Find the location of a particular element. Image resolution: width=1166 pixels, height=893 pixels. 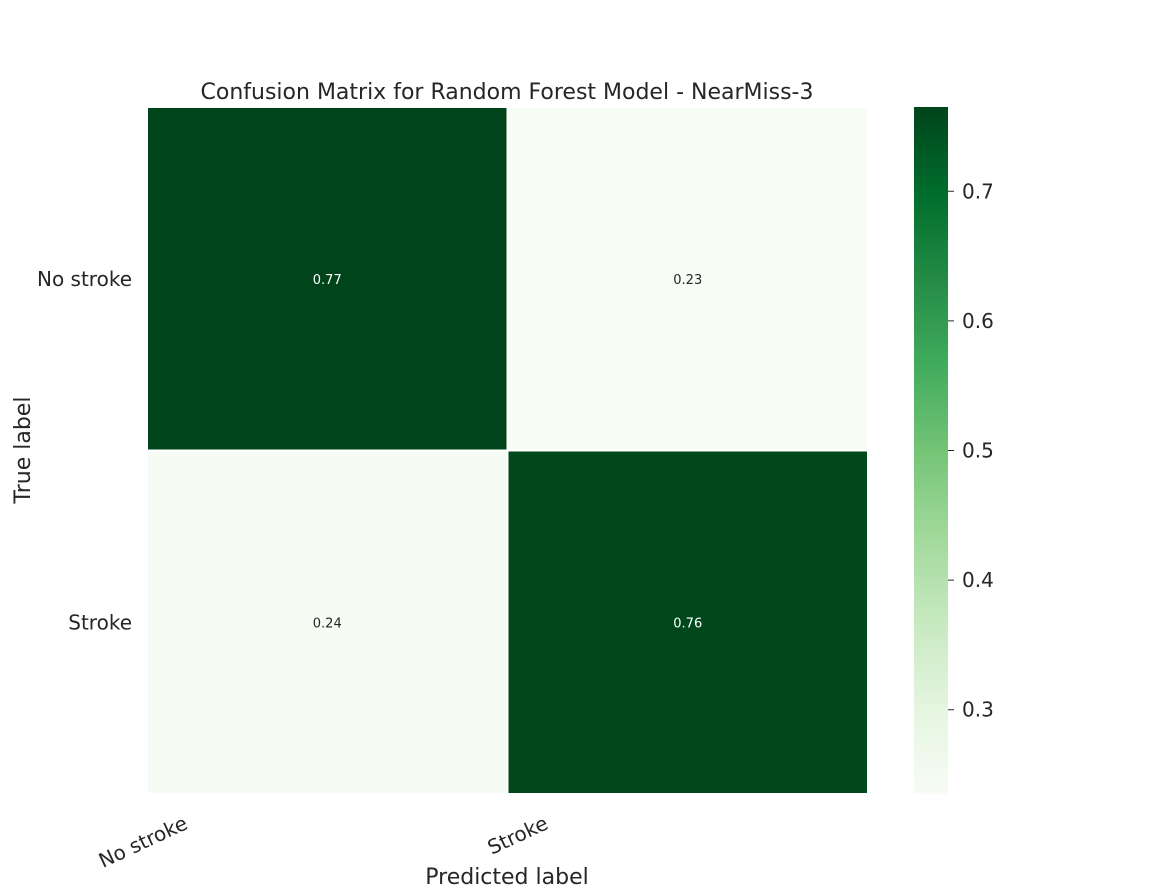

cell-value-label-r0-c1: 0.23 is located at coordinates (687, 280).